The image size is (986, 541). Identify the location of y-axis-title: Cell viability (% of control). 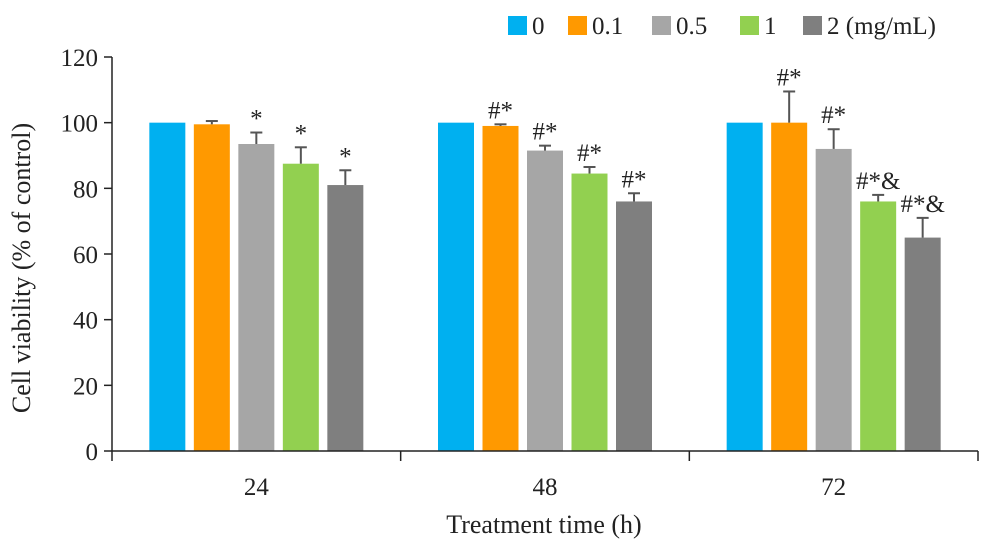
(21, 268).